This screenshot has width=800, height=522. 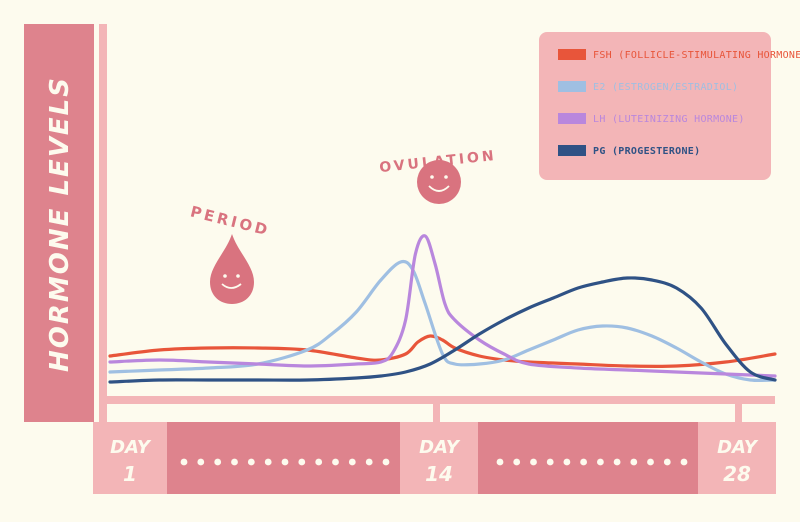 I want to click on x-tick-label-line2: 28, so click(x=737, y=474).